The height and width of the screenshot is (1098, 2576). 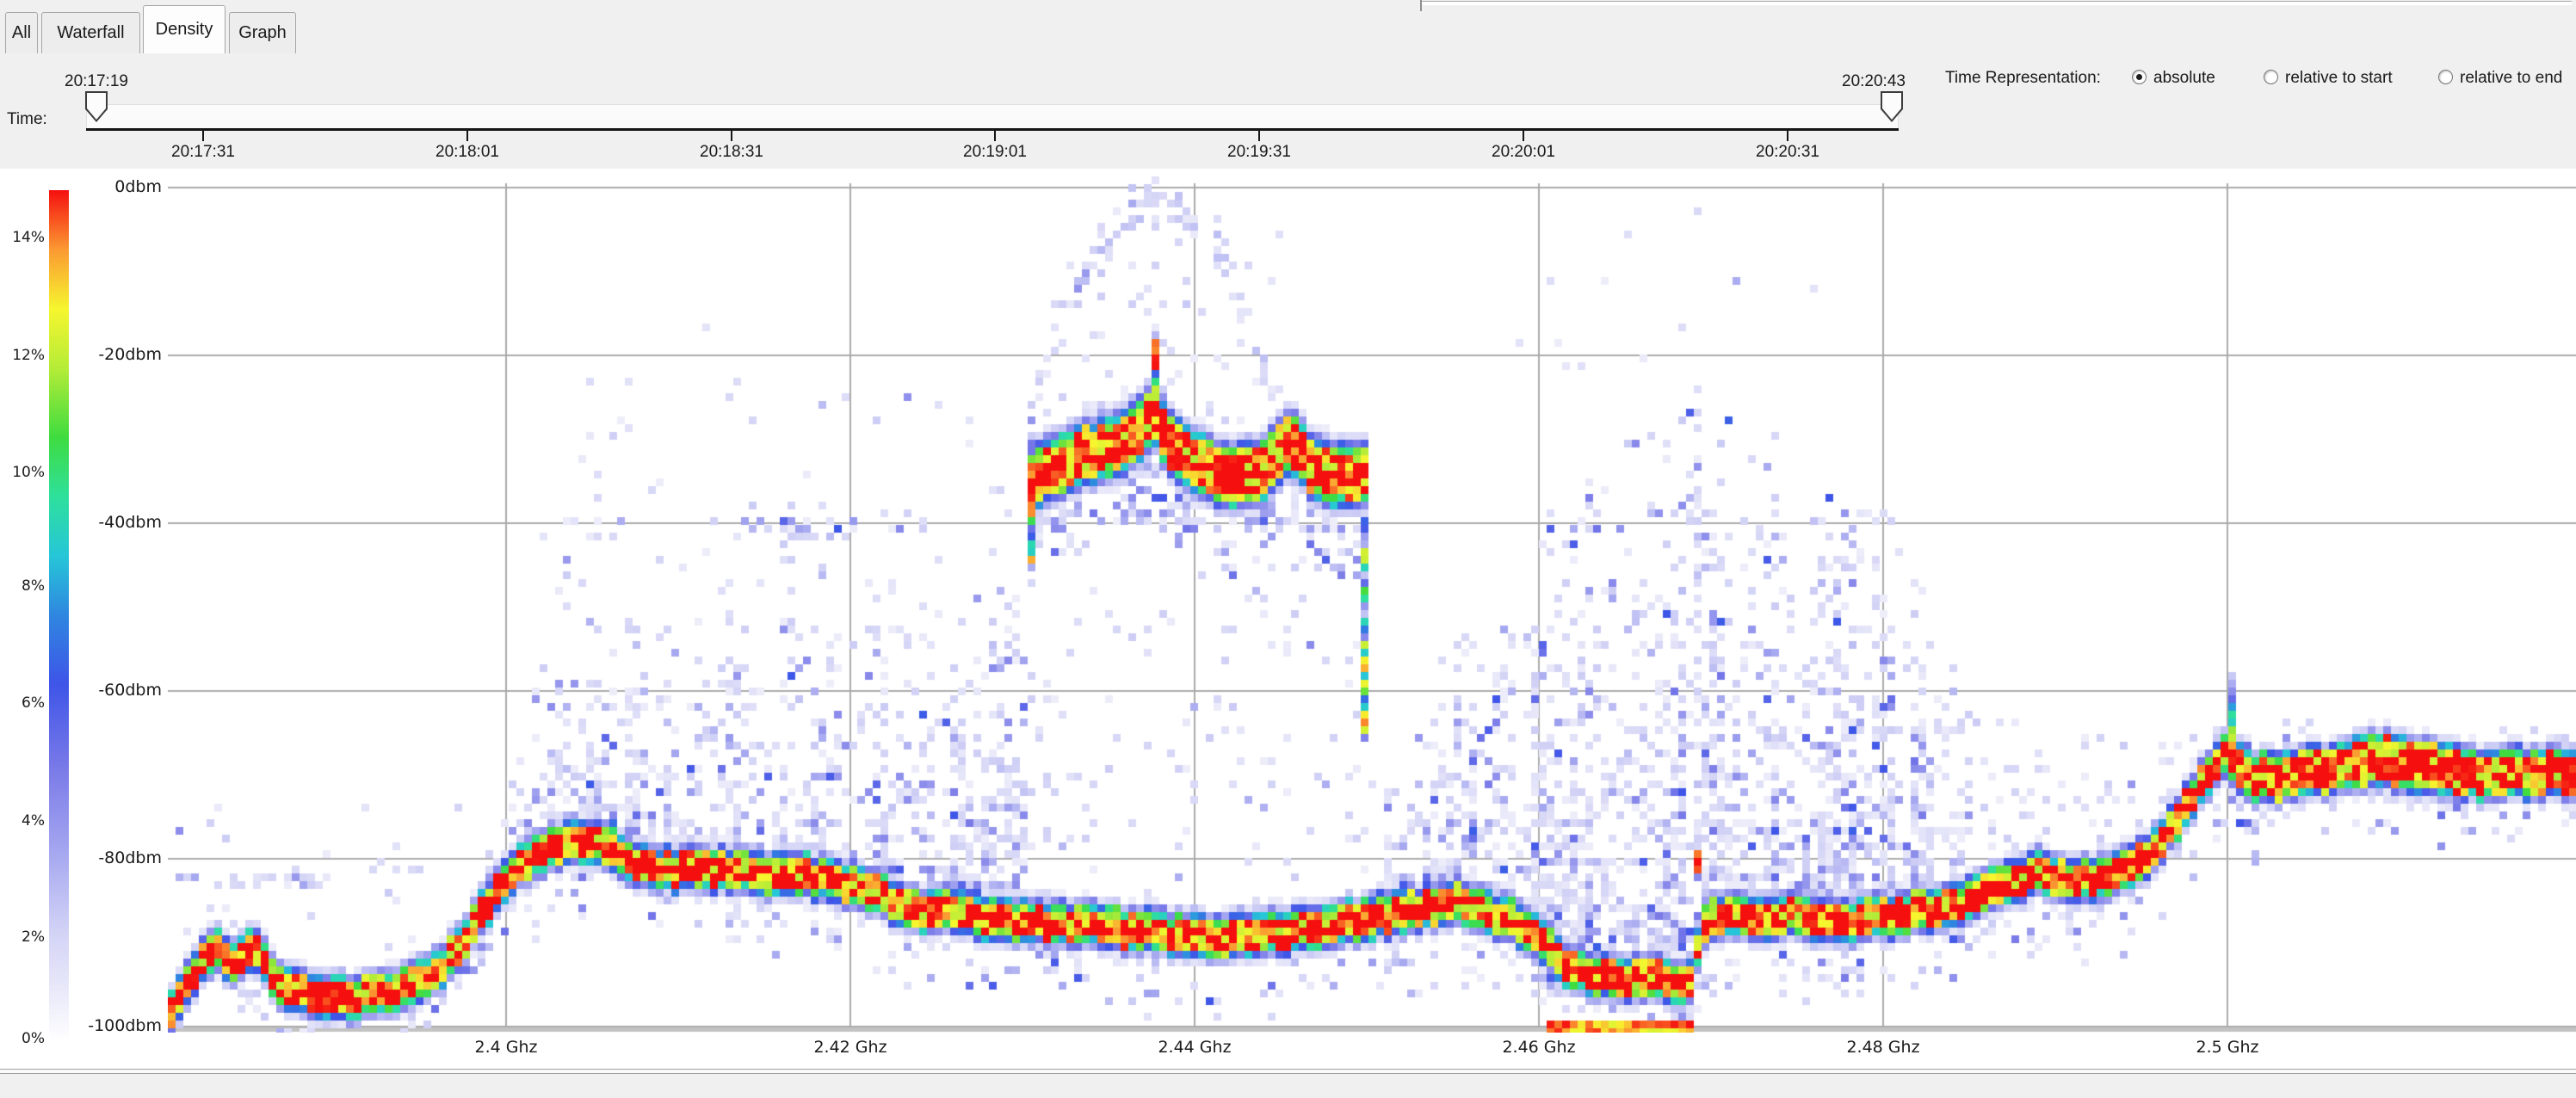 I want to click on radio-absolute-label: absolute, so click(x=2184, y=78).